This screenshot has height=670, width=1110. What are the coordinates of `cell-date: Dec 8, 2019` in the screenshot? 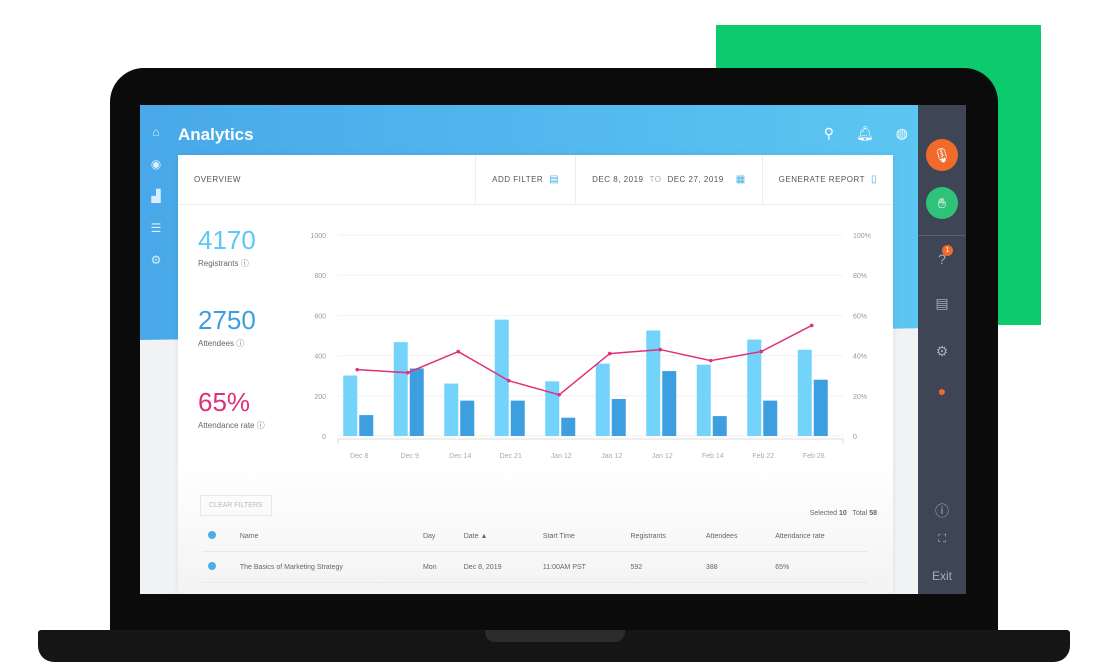 It's located at (497, 567).